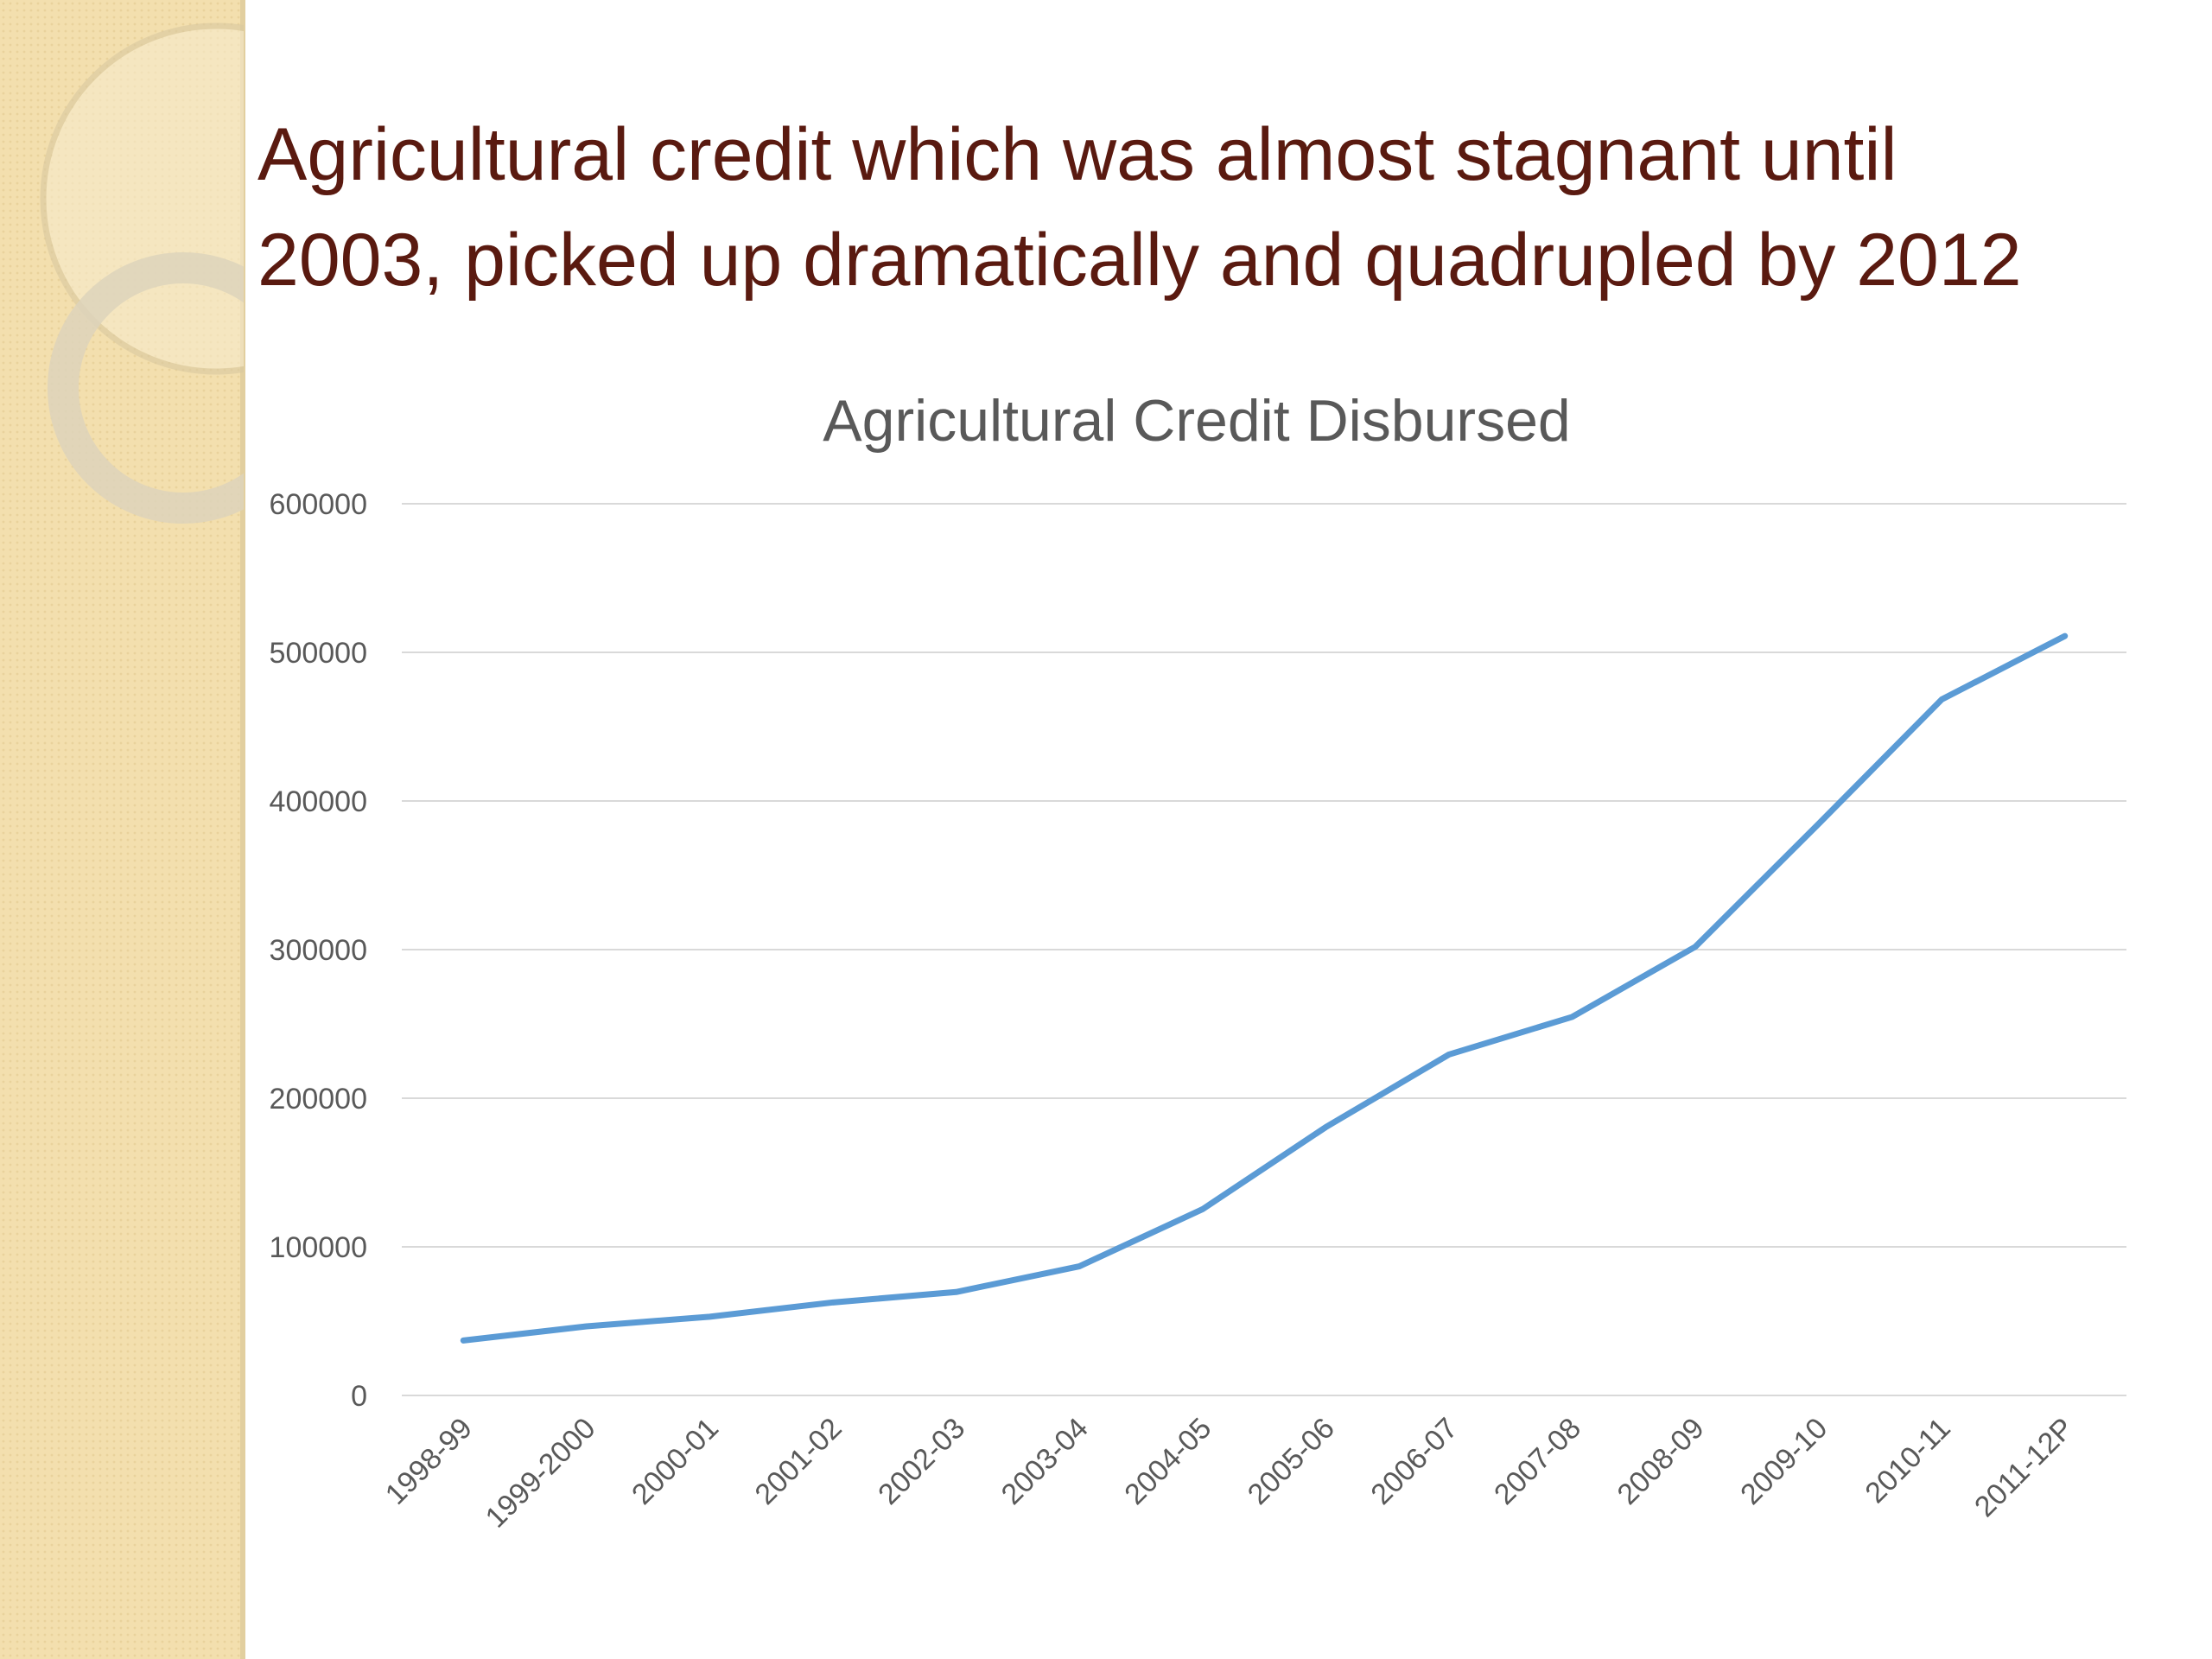  Describe the element at coordinates (318, 1247) in the screenshot. I see `y-tick-label: 100000` at that location.